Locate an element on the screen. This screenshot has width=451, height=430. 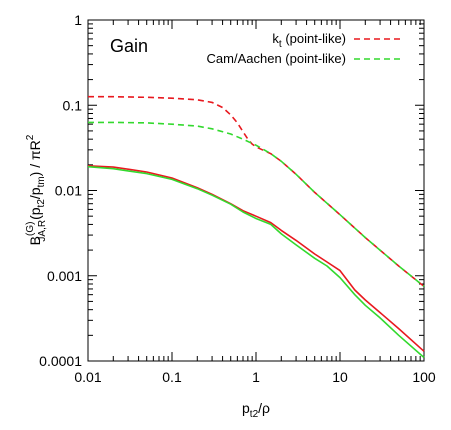
legend: kt (point-like) Cam/Aachen (point-like) is located at coordinates (305, 48).